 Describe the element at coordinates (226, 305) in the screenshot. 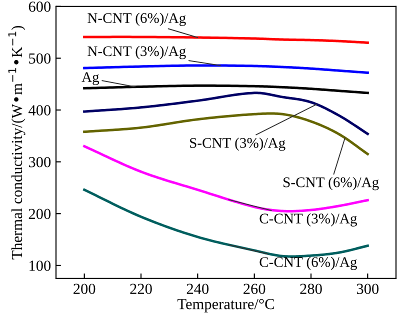

I see `x-axis-title: Temperature/°C` at that location.